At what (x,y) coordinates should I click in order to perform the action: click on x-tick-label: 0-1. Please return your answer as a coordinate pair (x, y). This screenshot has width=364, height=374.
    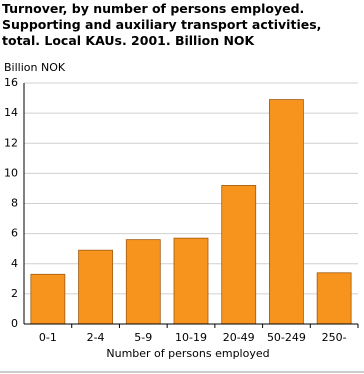
    Looking at the image, I should click on (48, 337).